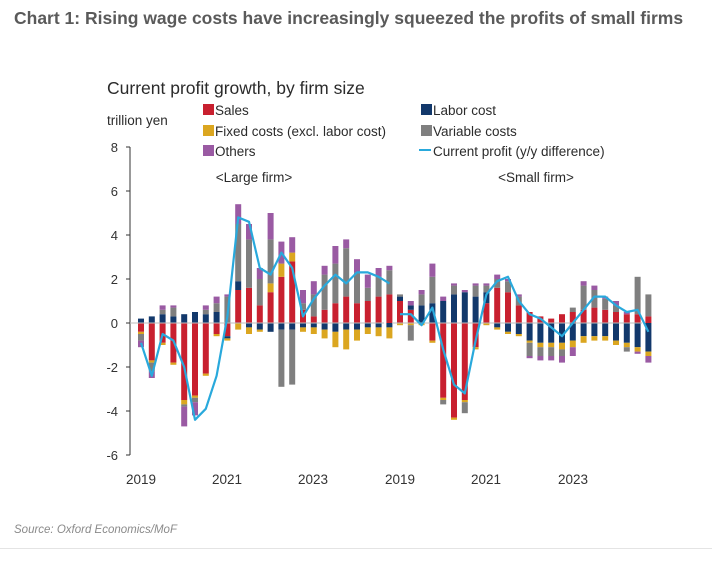  I want to click on legend-label-current-profit-y-y-difference: Current profit (y/y difference), so click(519, 151).